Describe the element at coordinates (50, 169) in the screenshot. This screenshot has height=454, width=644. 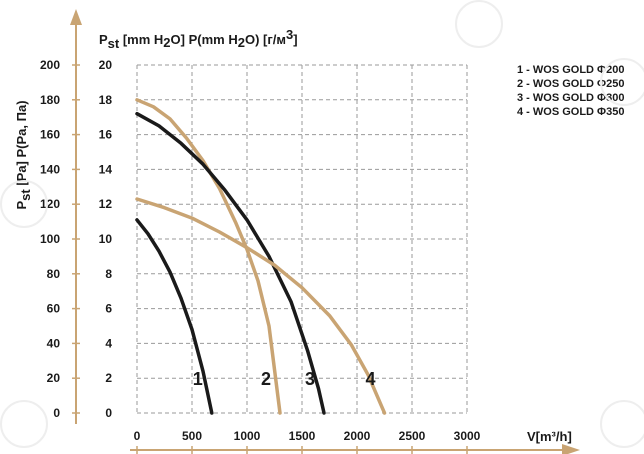
I see `y-tick-label-pa: 140` at that location.